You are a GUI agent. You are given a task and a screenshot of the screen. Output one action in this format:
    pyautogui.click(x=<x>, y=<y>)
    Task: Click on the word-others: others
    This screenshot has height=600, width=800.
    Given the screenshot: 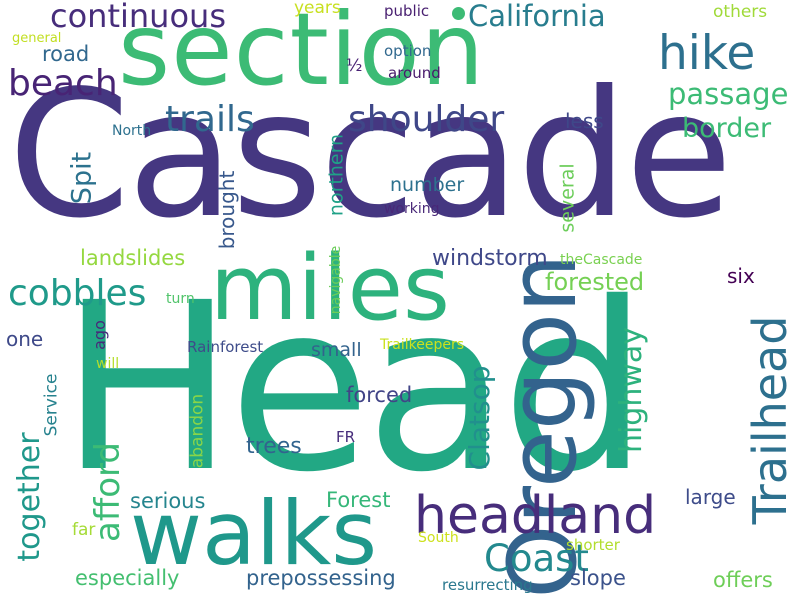 What is the action you would take?
    pyautogui.click(x=740, y=12)
    